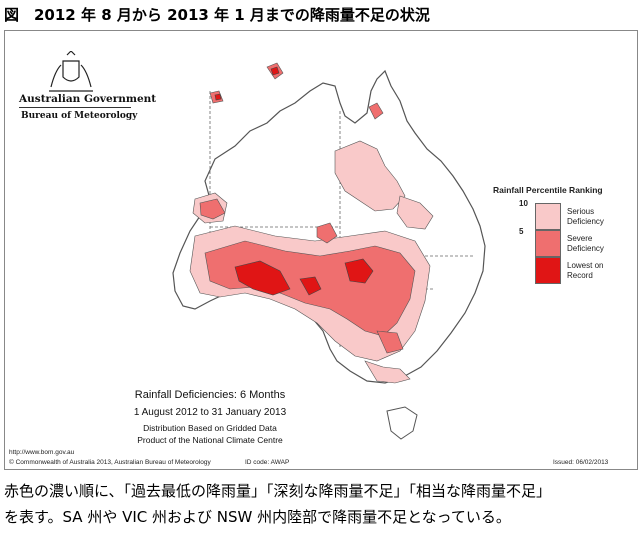  What do you see at coordinates (267, 462) in the screenshot?
I see `footer-id-code: ID code: AWAP` at bounding box center [267, 462].